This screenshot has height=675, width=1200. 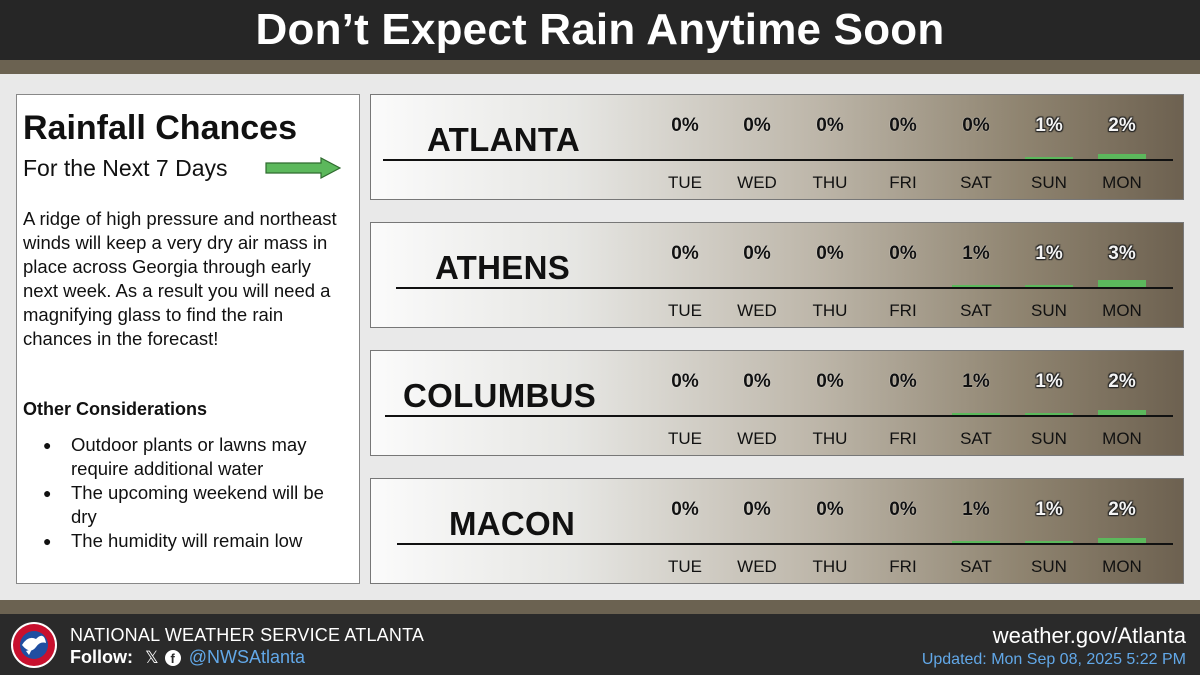 What do you see at coordinates (500, 395) in the screenshot?
I see `city-name: COLUMBUS` at bounding box center [500, 395].